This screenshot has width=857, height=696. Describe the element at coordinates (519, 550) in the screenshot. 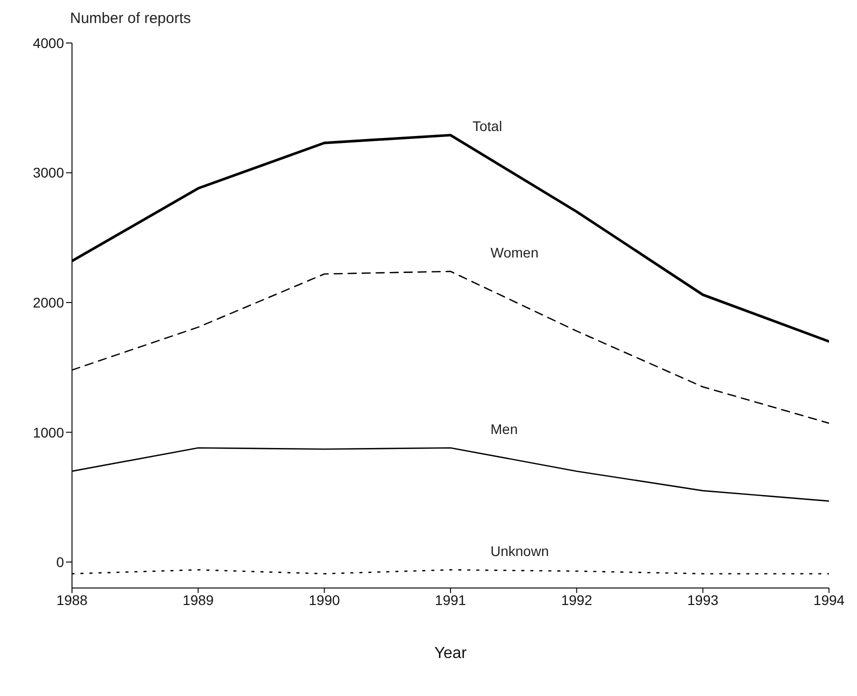

I see `series-label: Unknown` at that location.